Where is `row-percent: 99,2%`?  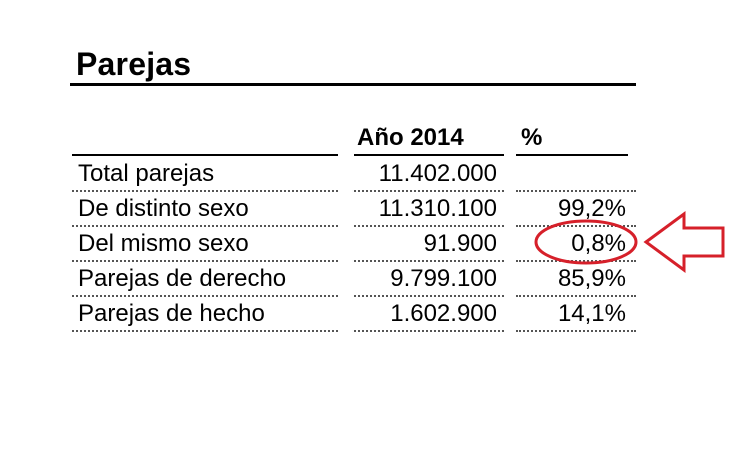 row-percent: 99,2% is located at coordinates (591, 208).